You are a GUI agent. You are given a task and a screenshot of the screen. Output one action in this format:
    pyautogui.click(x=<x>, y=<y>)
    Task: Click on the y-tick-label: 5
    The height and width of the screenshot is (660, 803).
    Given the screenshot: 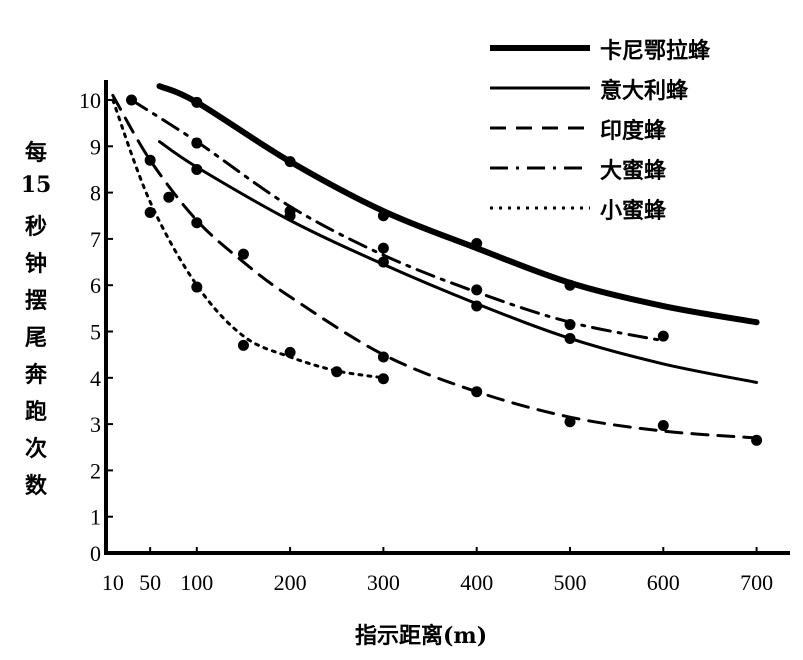 What is the action you would take?
    pyautogui.click(x=95, y=332)
    